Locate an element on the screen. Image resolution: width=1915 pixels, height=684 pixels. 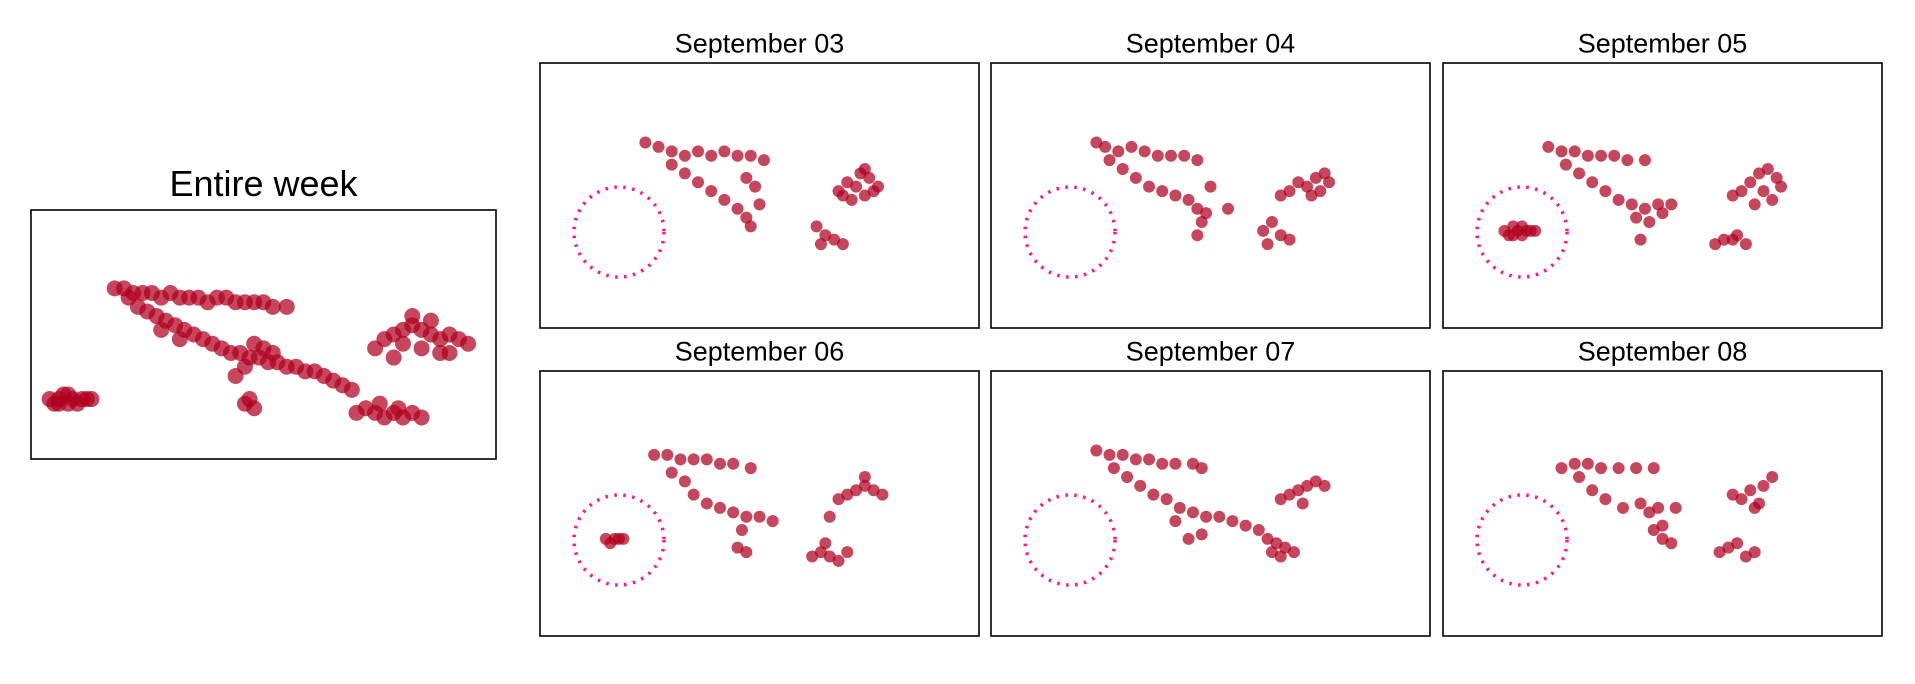
panel-title: September 07 is located at coordinates (1211, 352).